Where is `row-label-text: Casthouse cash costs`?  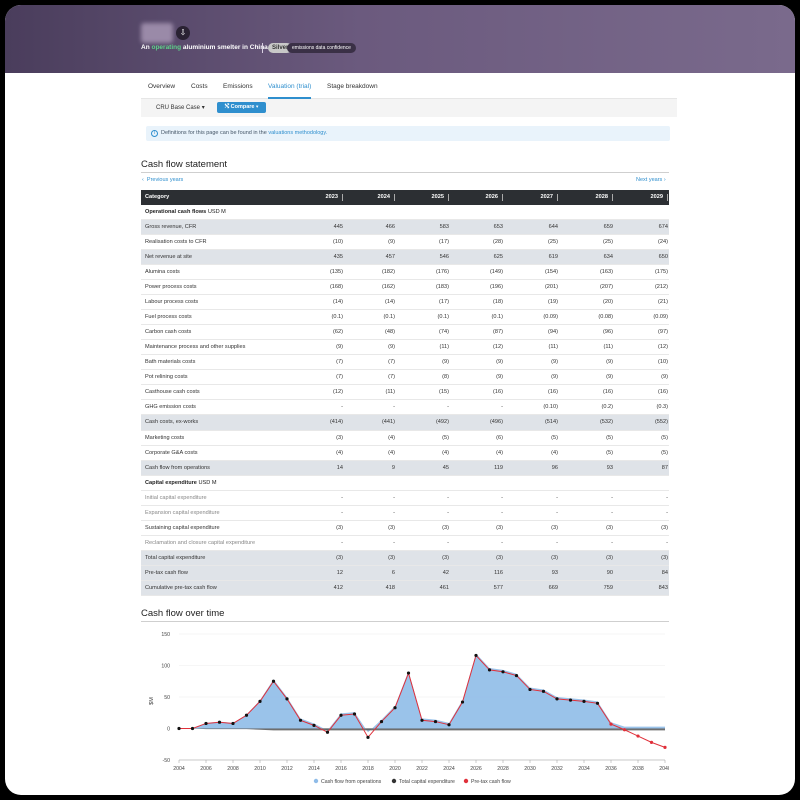 row-label-text: Casthouse cash costs is located at coordinates (172, 392).